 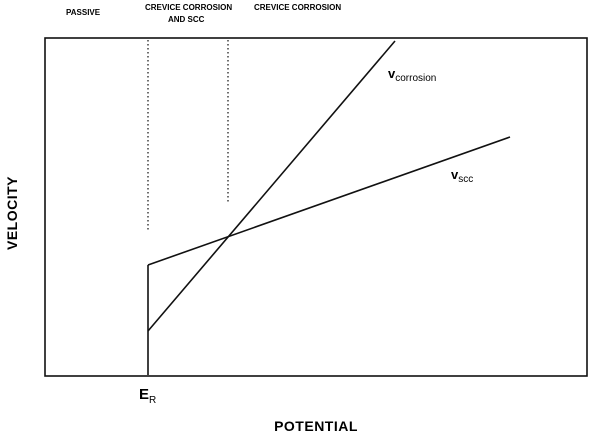 I want to click on corrosion-curve-label: vcorrosion, so click(x=412, y=75).